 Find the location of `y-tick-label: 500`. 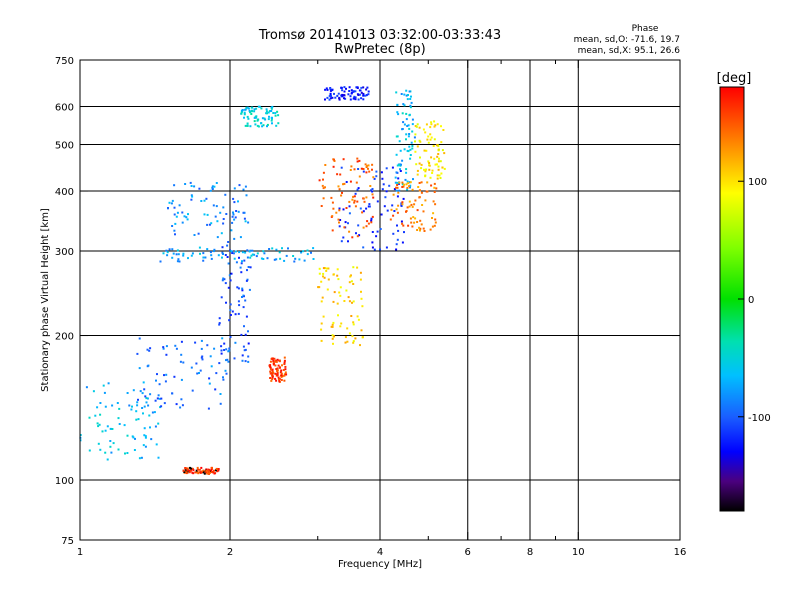

y-tick-label: 500 is located at coordinates (64, 146).